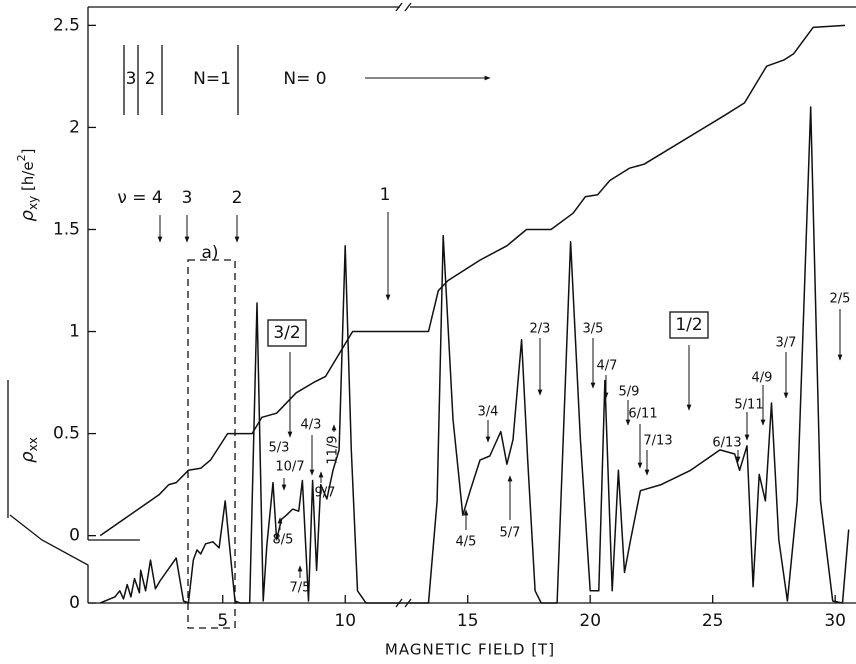 The image size is (856, 664). What do you see at coordinates (540, 329) in the screenshot?
I see `annotation: 2/3` at bounding box center [540, 329].